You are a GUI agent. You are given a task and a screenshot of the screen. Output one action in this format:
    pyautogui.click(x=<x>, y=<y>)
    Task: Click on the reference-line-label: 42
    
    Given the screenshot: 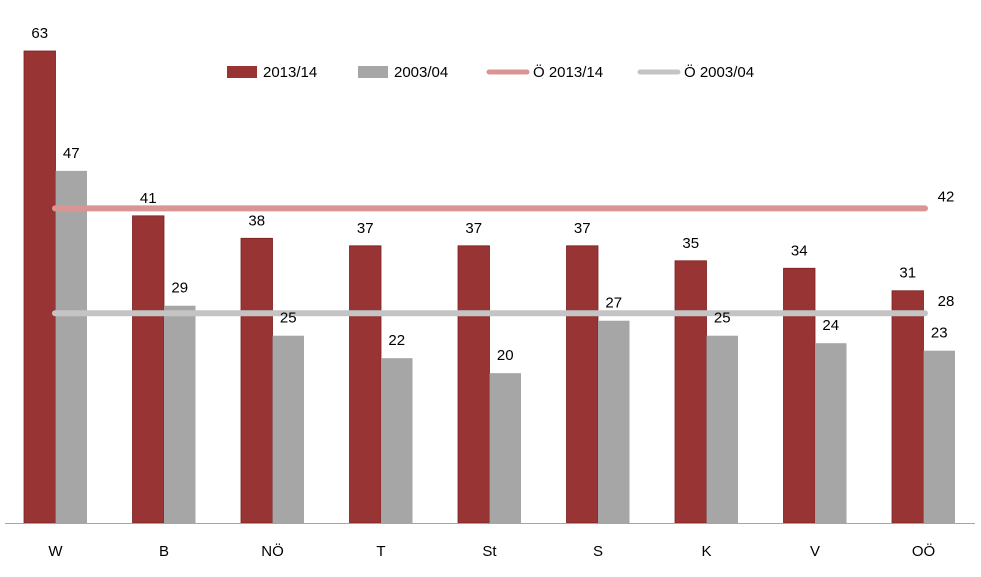 What is the action you would take?
    pyautogui.click(x=946, y=196)
    